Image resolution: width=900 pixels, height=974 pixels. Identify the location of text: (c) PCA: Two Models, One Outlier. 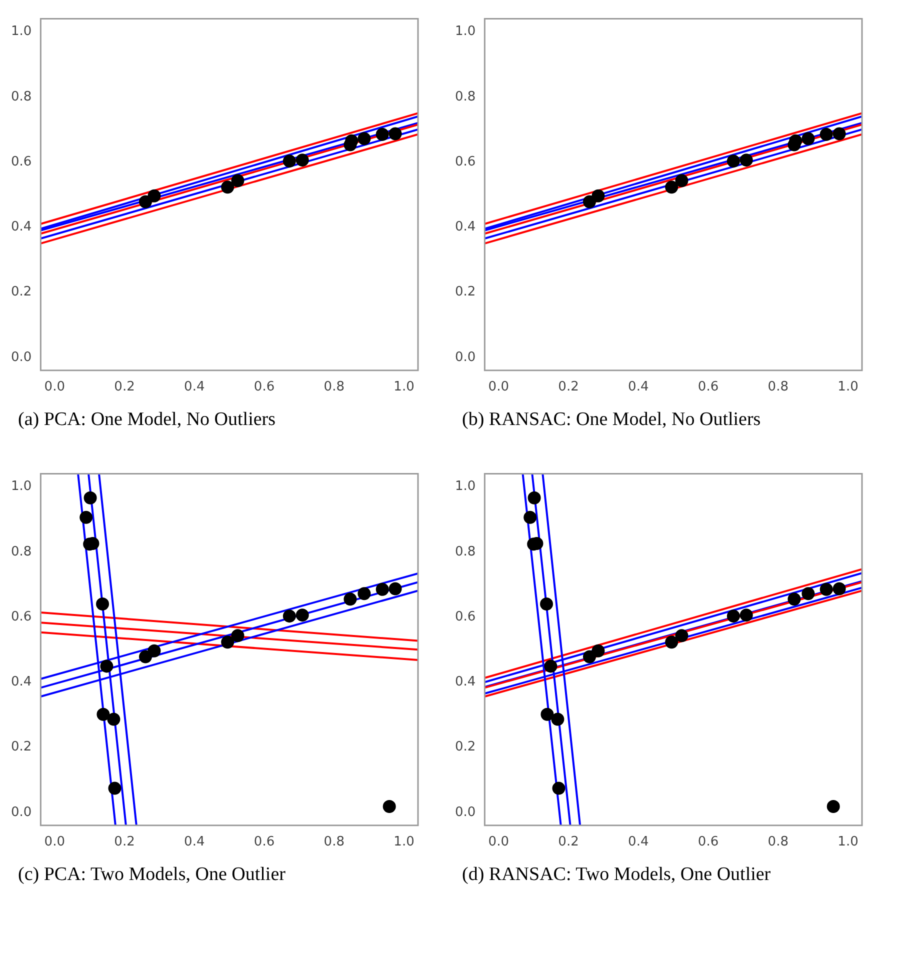
(151, 874).